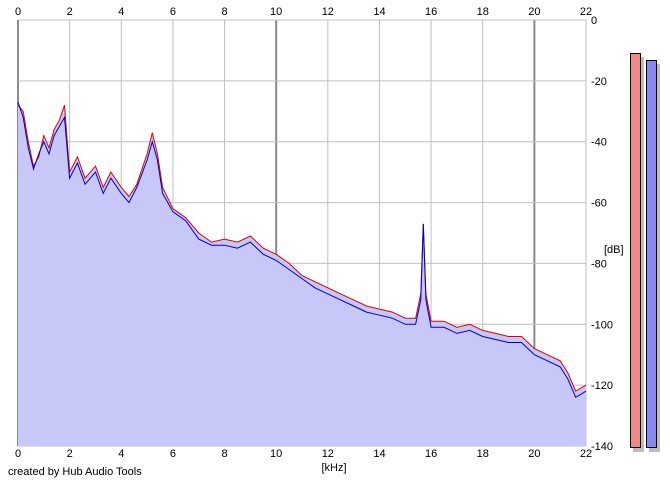 Image resolution: width=670 pixels, height=486 pixels. Describe the element at coordinates (602, 386) in the screenshot. I see `y-tick-6: -120` at that location.